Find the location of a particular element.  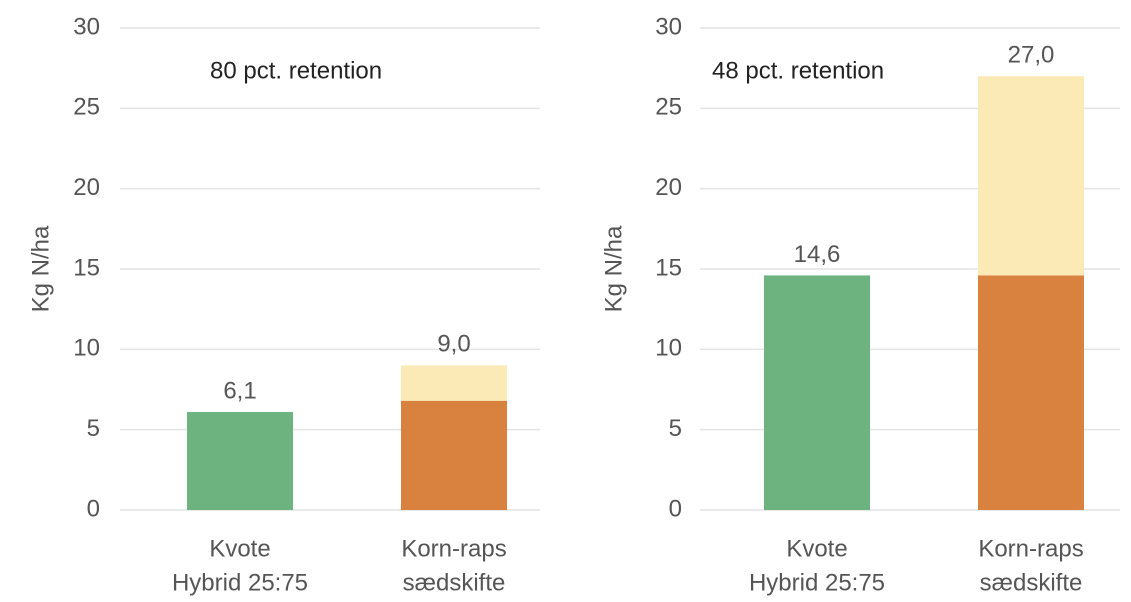

chart-title: 80 pct. retention is located at coordinates (296, 70).